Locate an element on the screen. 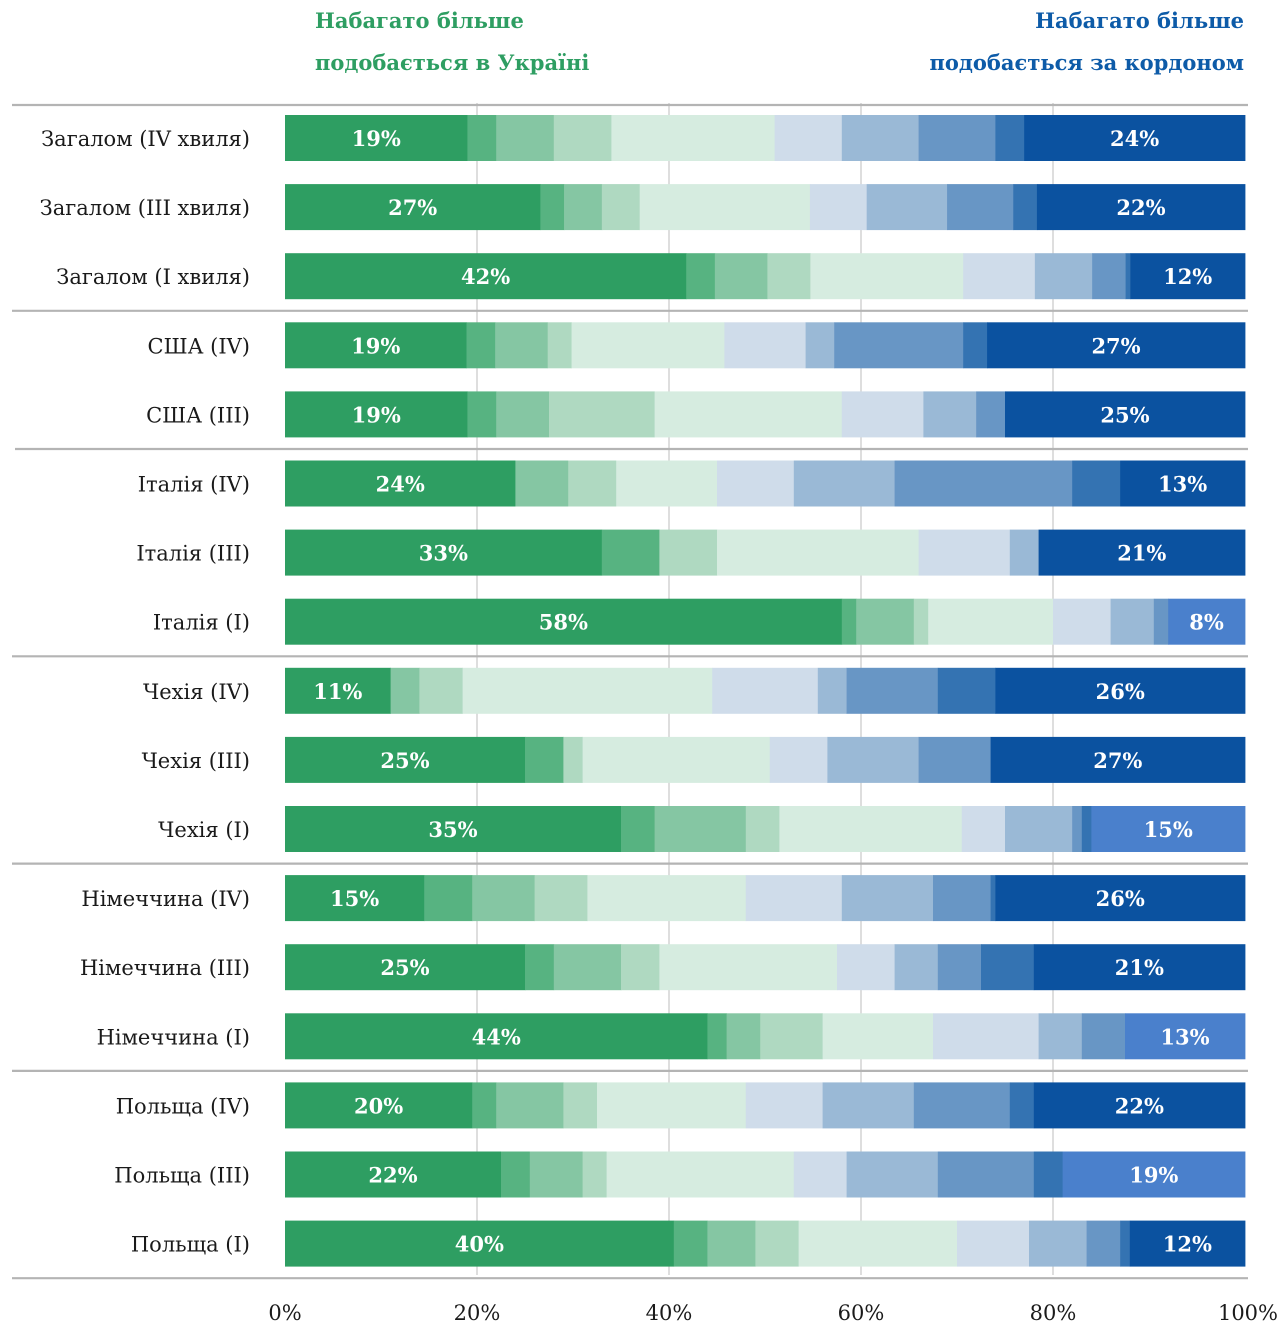 Image resolution: width=1281 pixels, height=1334 pixels. category-label: Італія (III) is located at coordinates (193, 554).